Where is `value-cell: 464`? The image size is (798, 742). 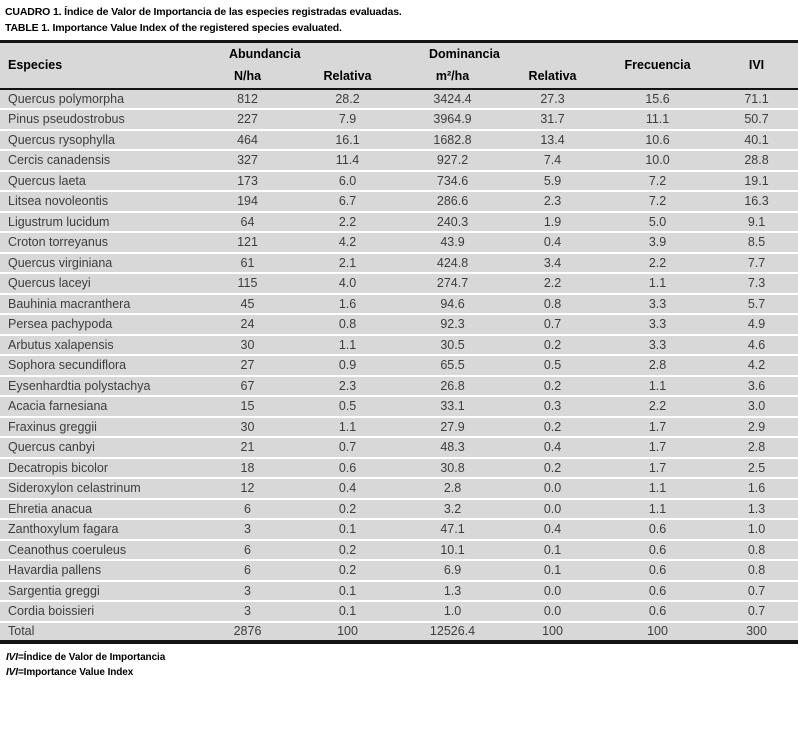 value-cell: 464 is located at coordinates (247, 139).